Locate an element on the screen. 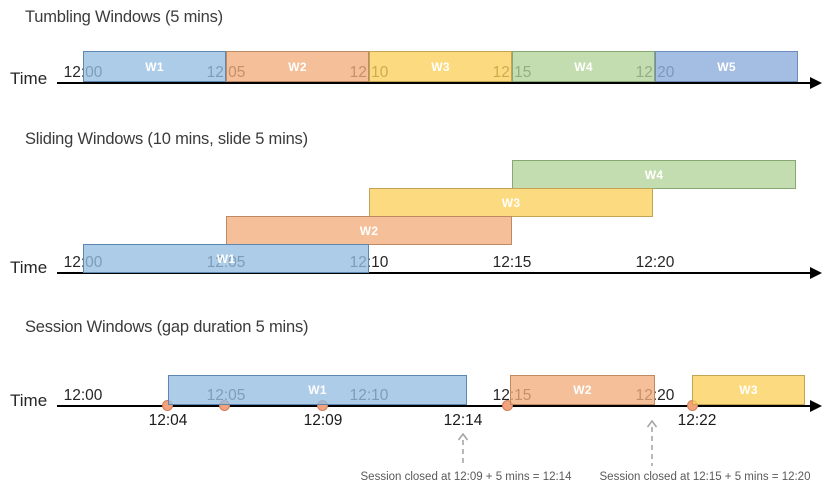  session-window-w1: W1 is located at coordinates (317, 390).